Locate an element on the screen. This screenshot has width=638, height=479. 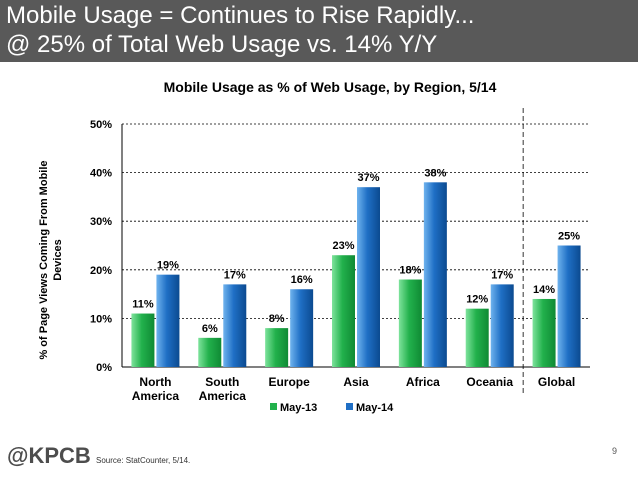
slide-title-line-2: @ 25% of Total Web Usage vs. 14% Y/Y is located at coordinates (222, 44).